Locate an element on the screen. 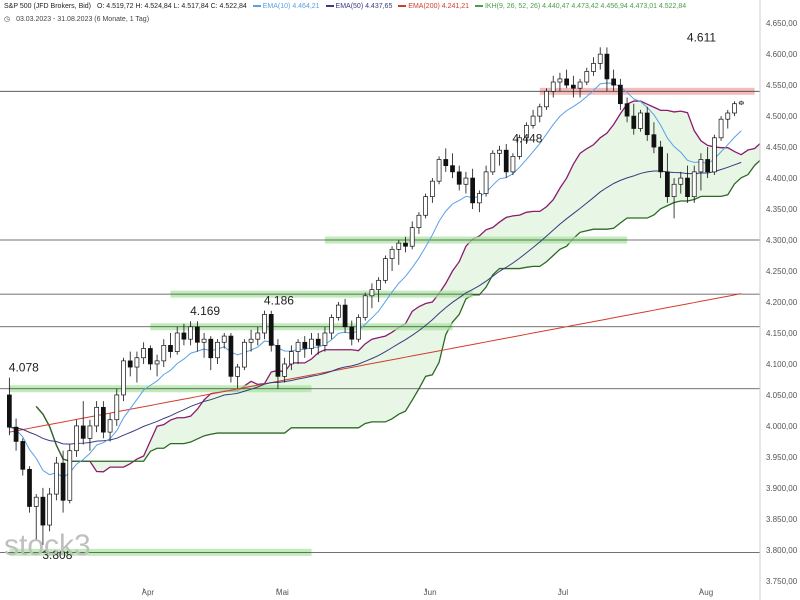 Image resolution: width=800 pixels, height=600 pixels. ema200-legend: EMA(200) 4.241,21 is located at coordinates (433, 6).